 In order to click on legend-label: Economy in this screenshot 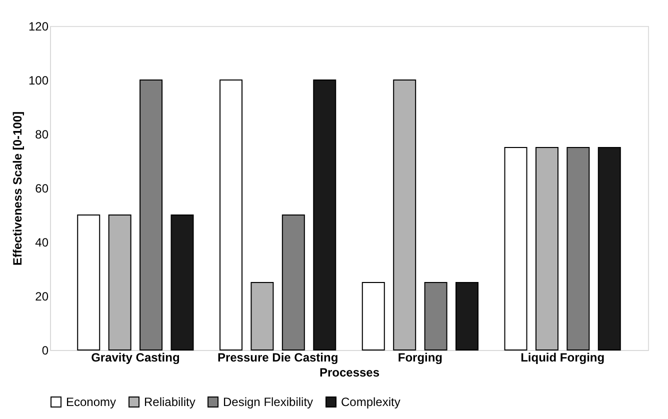, I will do `click(91, 402)`.